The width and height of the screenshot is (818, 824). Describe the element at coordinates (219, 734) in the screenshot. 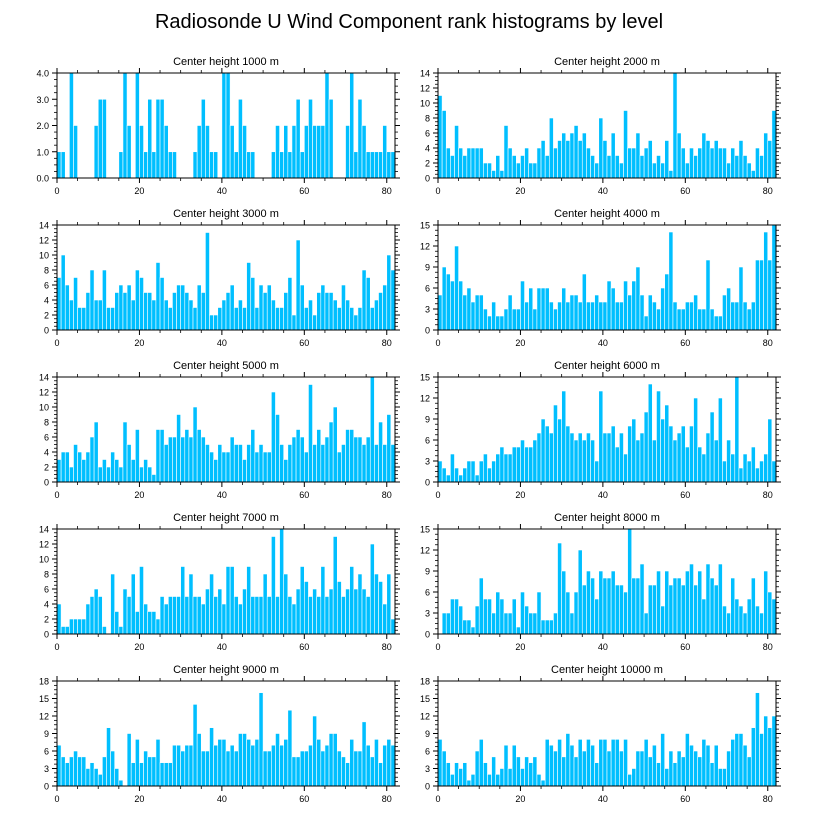

I see `chart-panel-9: Center height 9000 m 0 3 6 9 12 15 18 0 20 40 60 80` at that location.